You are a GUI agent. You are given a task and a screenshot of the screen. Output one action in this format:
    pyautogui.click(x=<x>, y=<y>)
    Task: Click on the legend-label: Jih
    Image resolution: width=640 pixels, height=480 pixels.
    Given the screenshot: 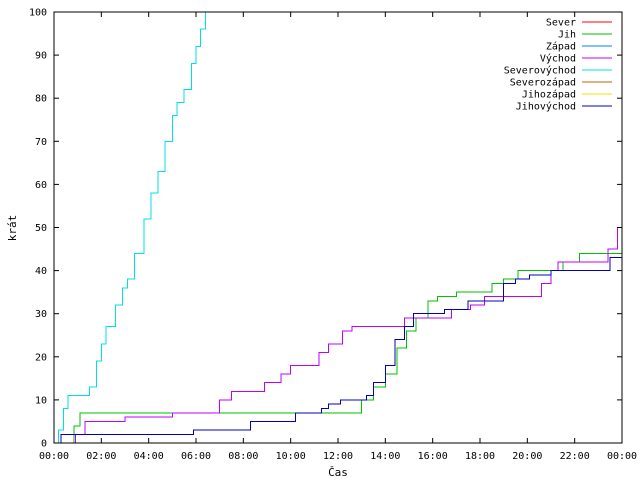 What is the action you would take?
    pyautogui.click(x=567, y=35)
    